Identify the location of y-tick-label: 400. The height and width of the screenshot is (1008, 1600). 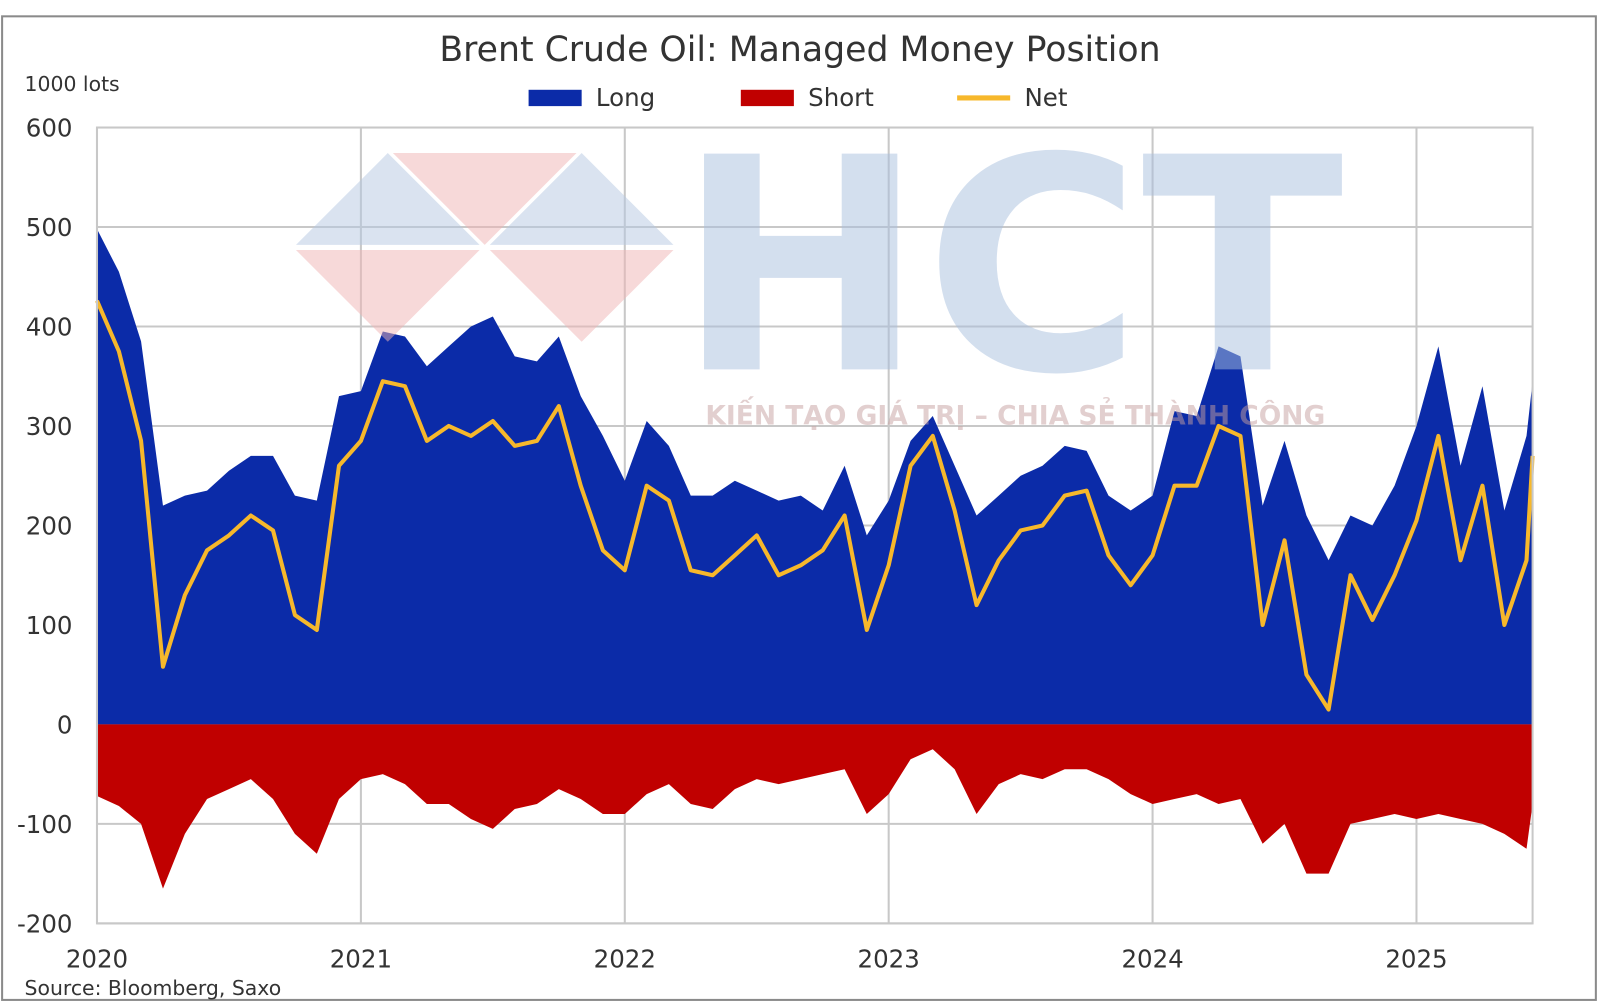
(49, 327).